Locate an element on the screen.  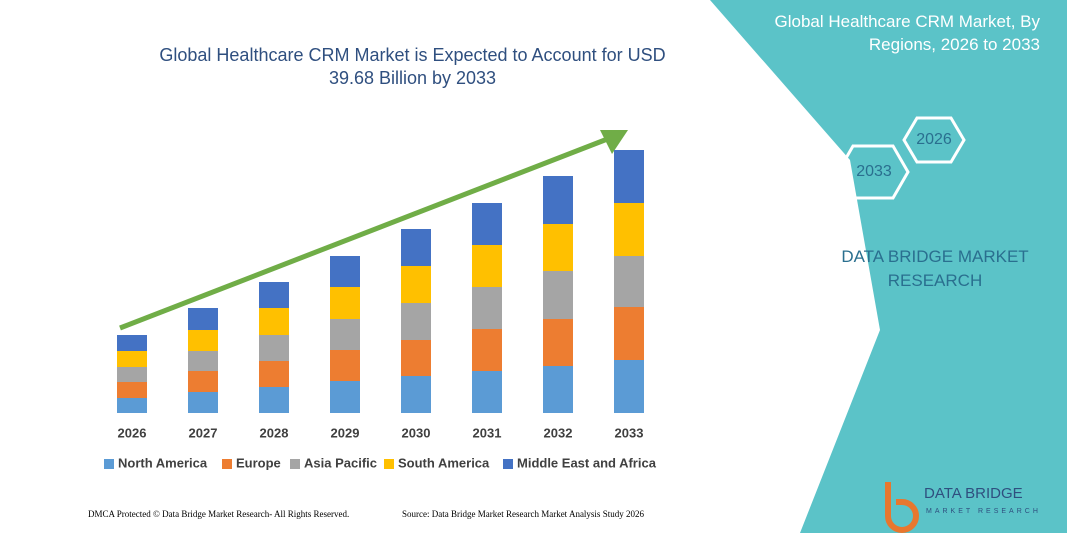
legend-label: Europe is located at coordinates (258, 462).